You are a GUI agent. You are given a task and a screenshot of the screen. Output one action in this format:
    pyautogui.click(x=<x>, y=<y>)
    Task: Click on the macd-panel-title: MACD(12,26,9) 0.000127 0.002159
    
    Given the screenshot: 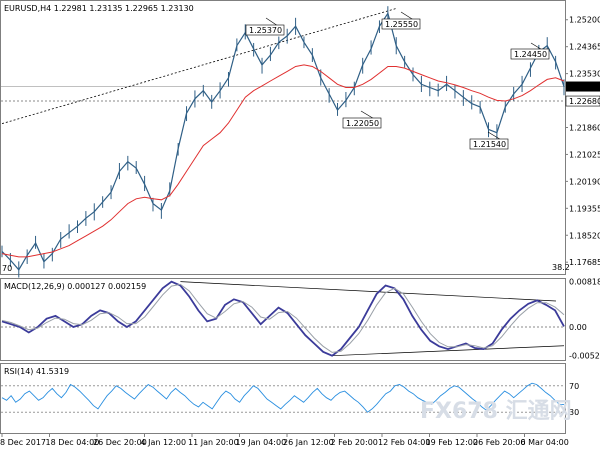 What is the action you would take?
    pyautogui.click(x=75, y=286)
    